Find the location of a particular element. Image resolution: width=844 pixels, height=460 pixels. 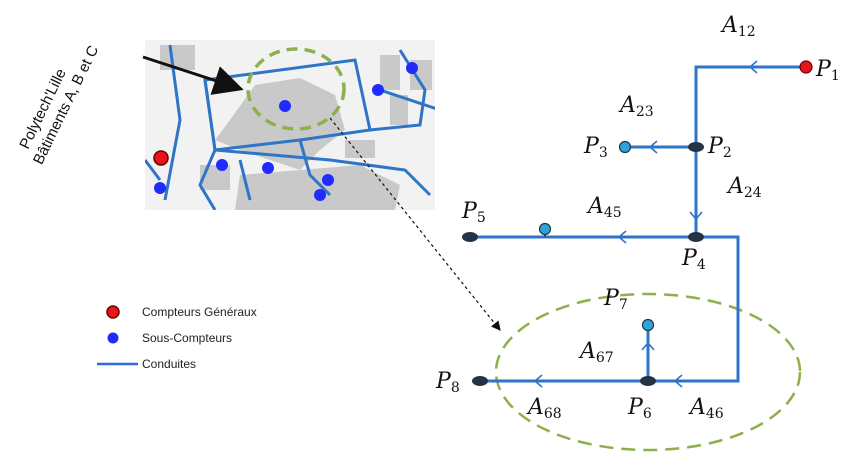

label-a23: A23 is located at coordinates (636, 106).